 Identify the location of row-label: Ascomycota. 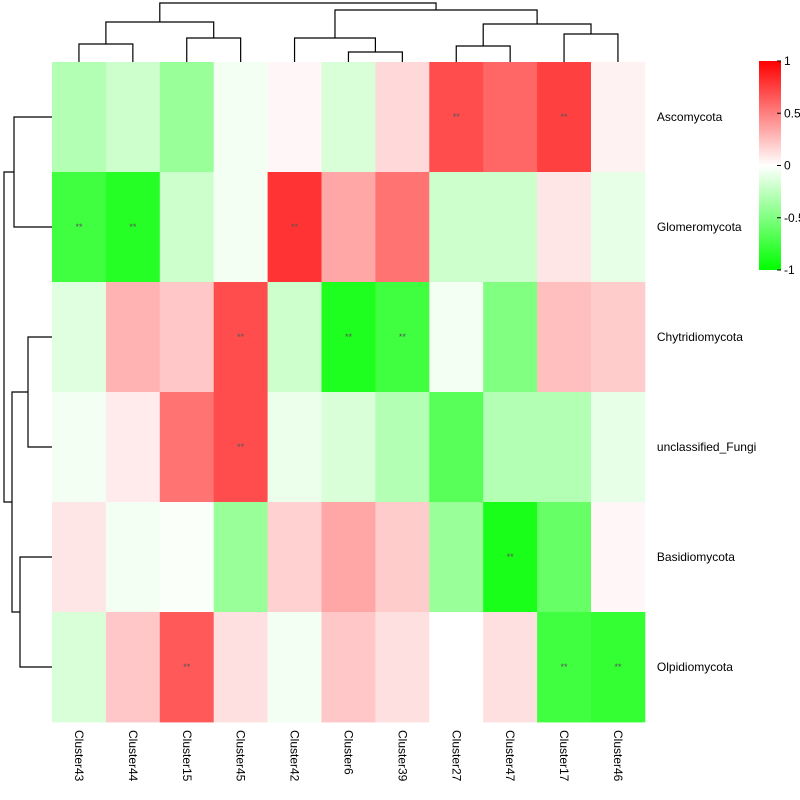
(690, 117).